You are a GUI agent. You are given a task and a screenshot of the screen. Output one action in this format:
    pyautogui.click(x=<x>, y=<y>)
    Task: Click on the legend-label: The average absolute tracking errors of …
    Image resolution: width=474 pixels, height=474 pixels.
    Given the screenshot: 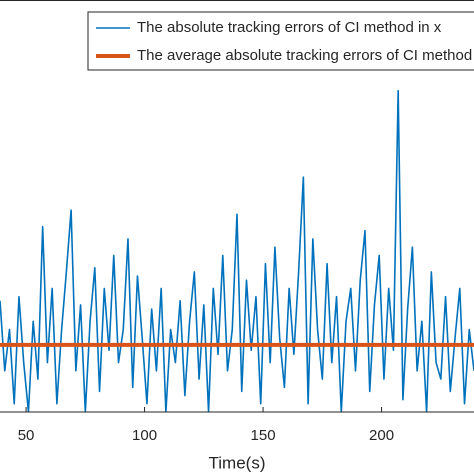 What is the action you would take?
    pyautogui.click(x=304, y=55)
    